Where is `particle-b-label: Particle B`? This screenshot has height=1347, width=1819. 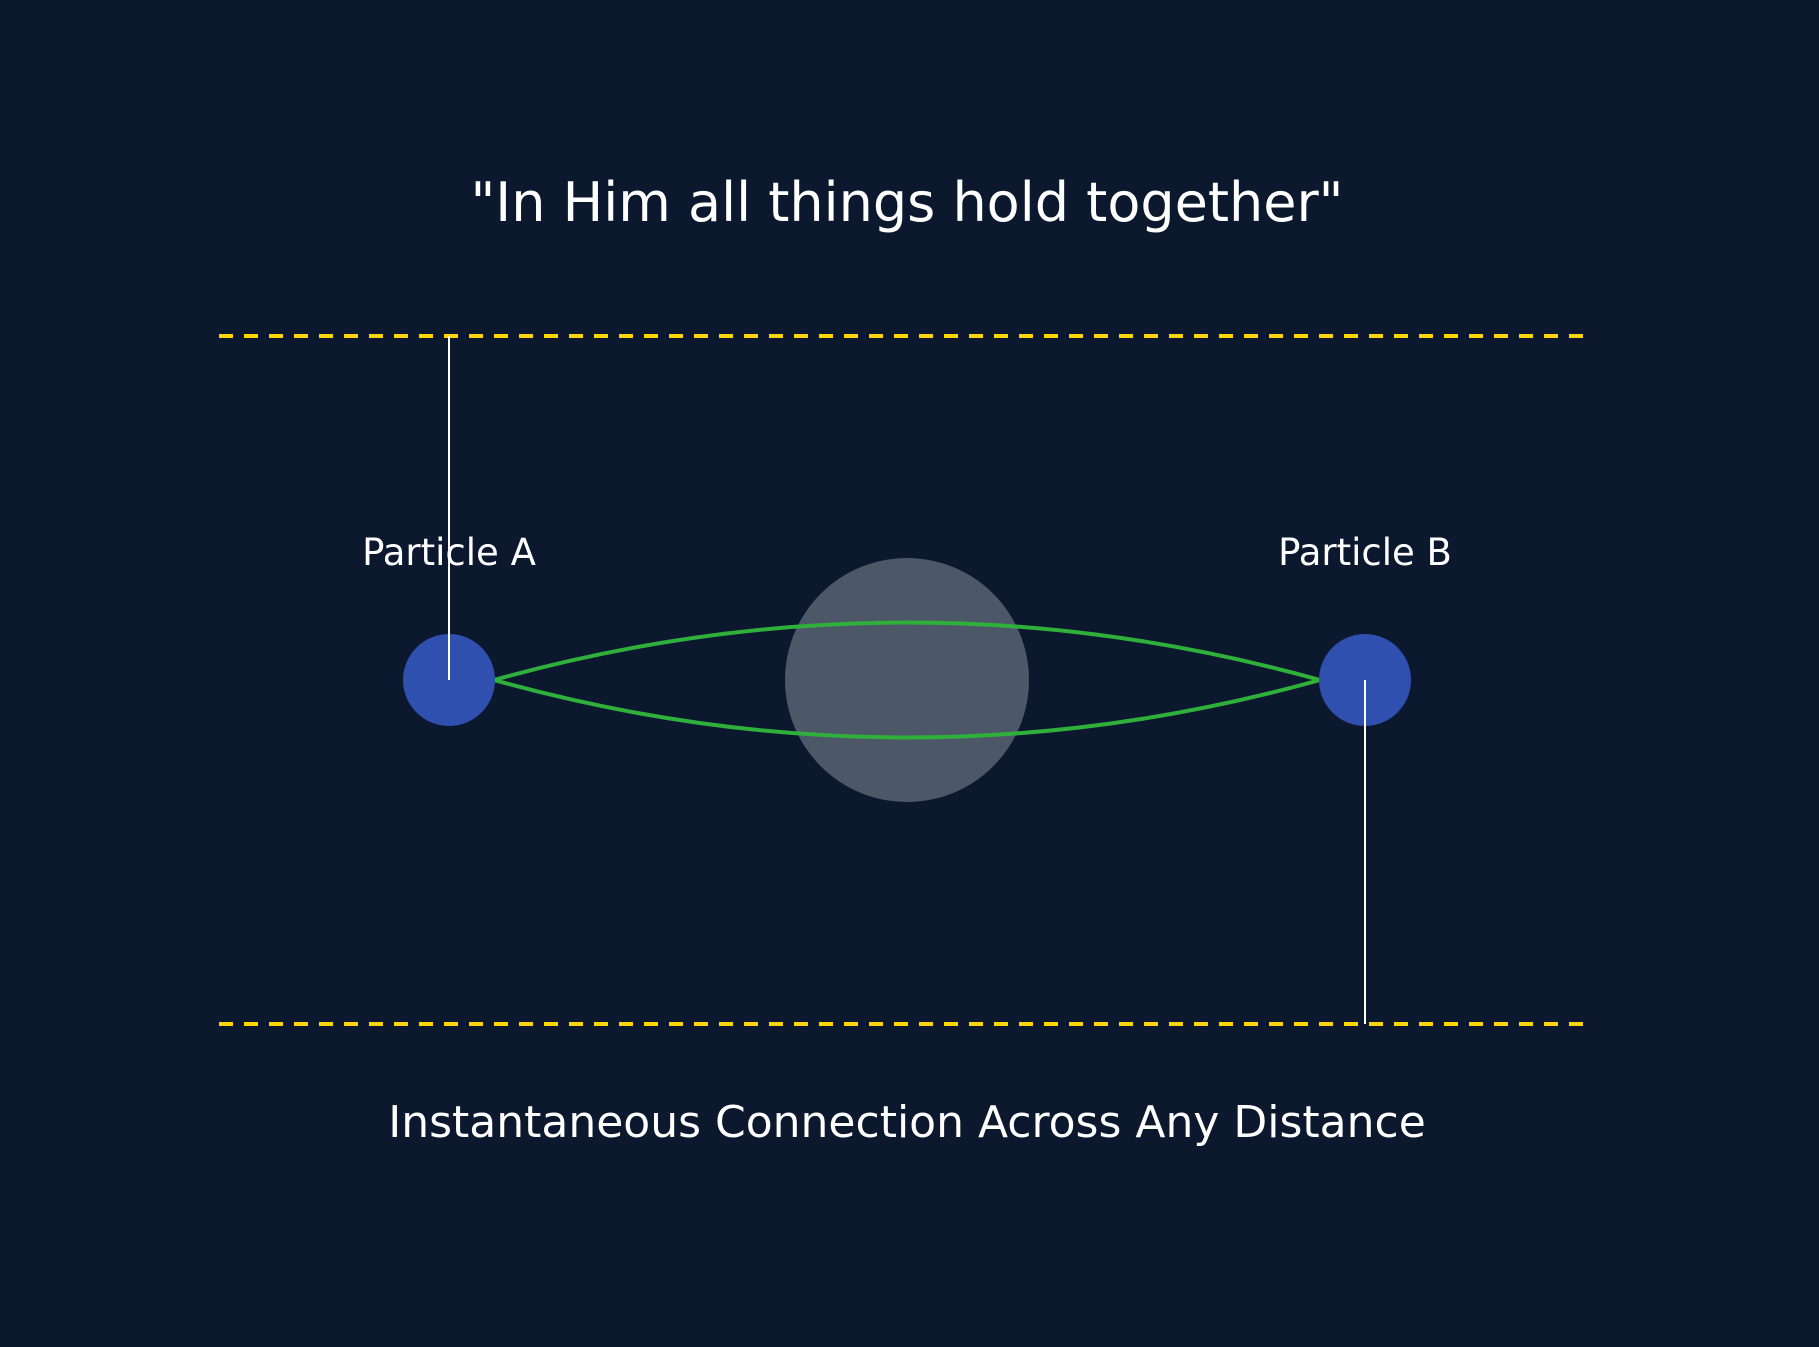
particle-b-label: Particle B is located at coordinates (1365, 552).